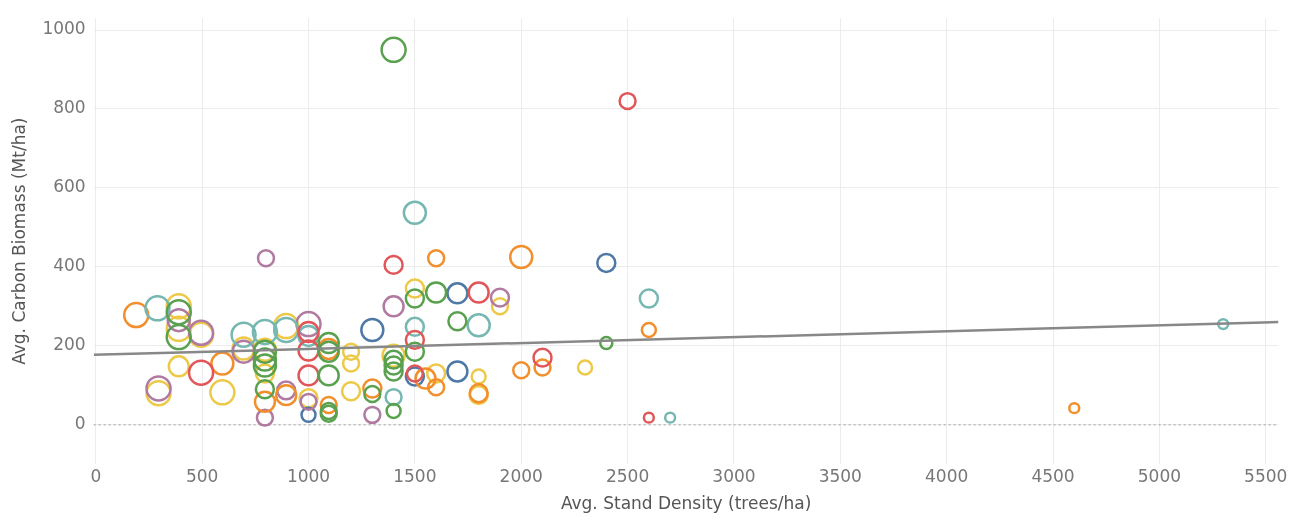 This screenshot has width=1293, height=523. Describe the element at coordinates (69, 265) in the screenshot. I see `y-tick-label: 400` at that location.